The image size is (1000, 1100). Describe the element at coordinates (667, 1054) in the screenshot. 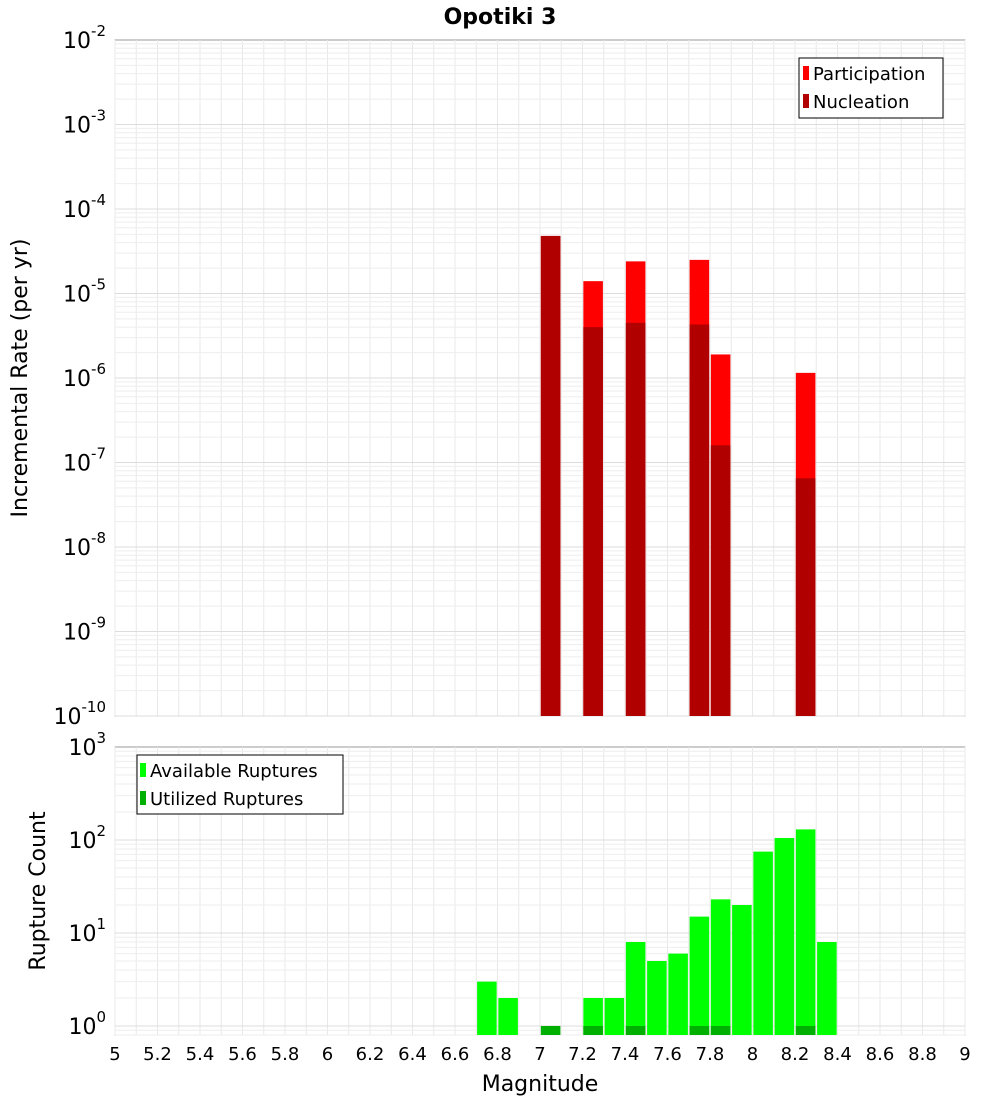

I see `magnitude-tick-label: 7.6` at that location.